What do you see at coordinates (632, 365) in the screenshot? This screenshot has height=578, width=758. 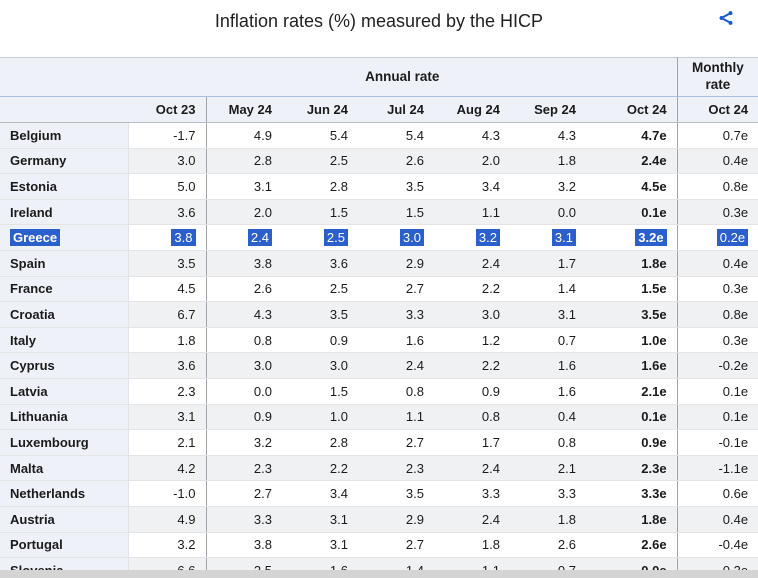 I see `value-cell: 1.6e` at bounding box center [632, 365].